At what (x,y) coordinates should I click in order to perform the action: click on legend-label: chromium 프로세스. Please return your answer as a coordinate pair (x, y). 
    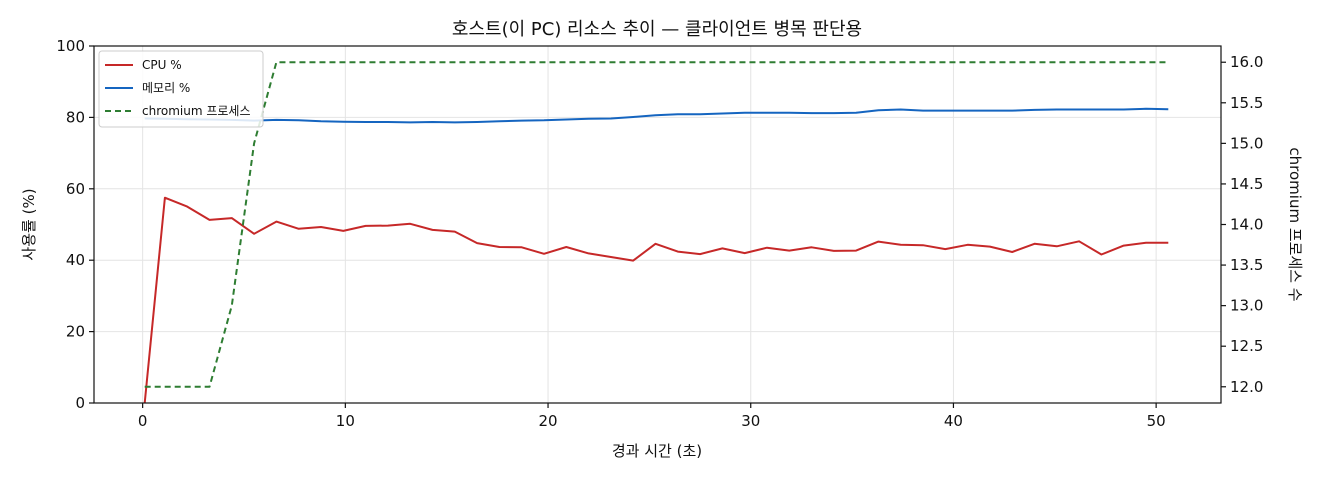
    Looking at the image, I should click on (196, 111).